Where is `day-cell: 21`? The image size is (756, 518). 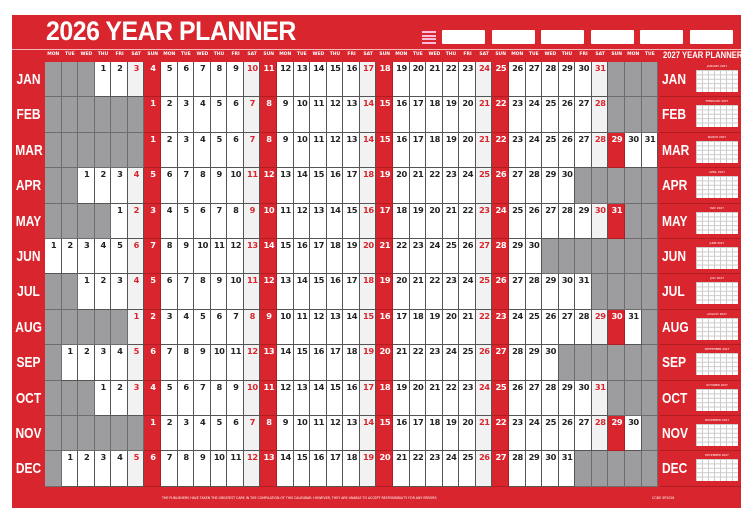 day-cell: 21 is located at coordinates (418, 186).